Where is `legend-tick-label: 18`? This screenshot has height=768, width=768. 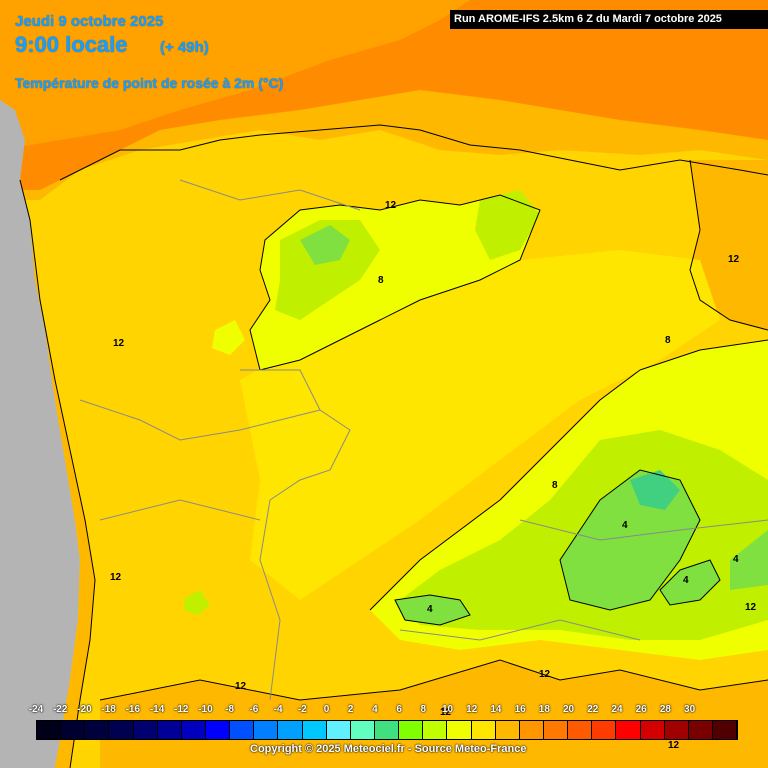
legend-tick-label: 18 is located at coordinates (544, 709).